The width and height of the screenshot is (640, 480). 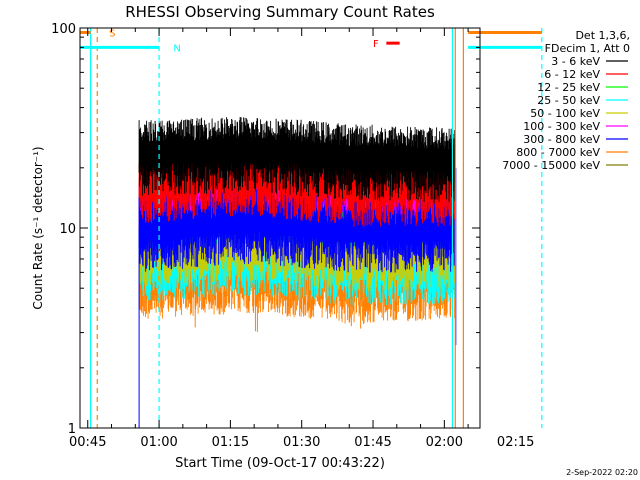 I want to click on x-tick-label: 01:00, so click(x=158, y=442).